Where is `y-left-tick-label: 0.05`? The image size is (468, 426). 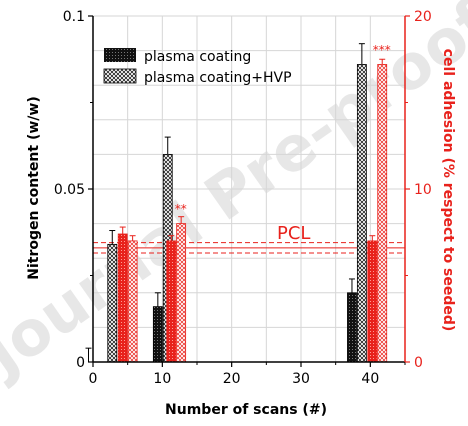
y-left-tick-label: 0.05 is located at coordinates (69, 190).